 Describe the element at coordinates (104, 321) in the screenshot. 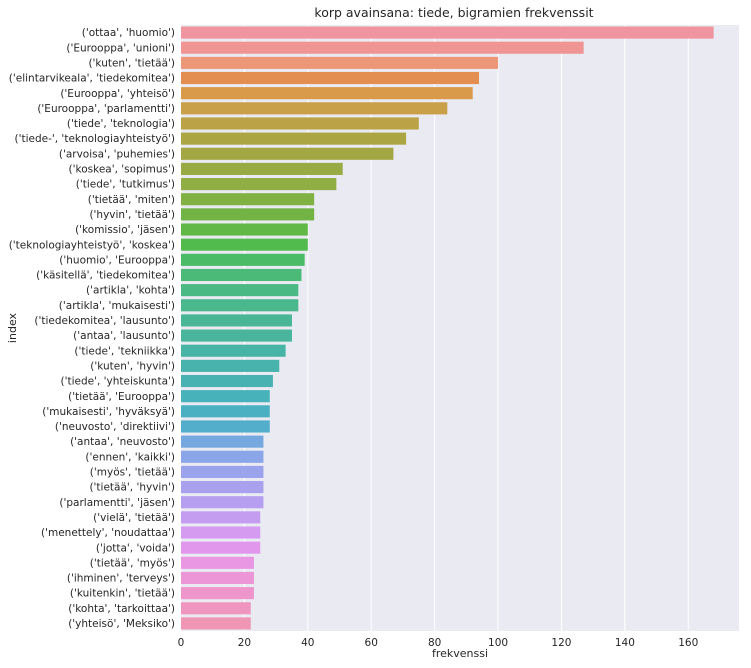

I see `y-tick-label: ('tiedekomitea', 'lausunto')` at that location.